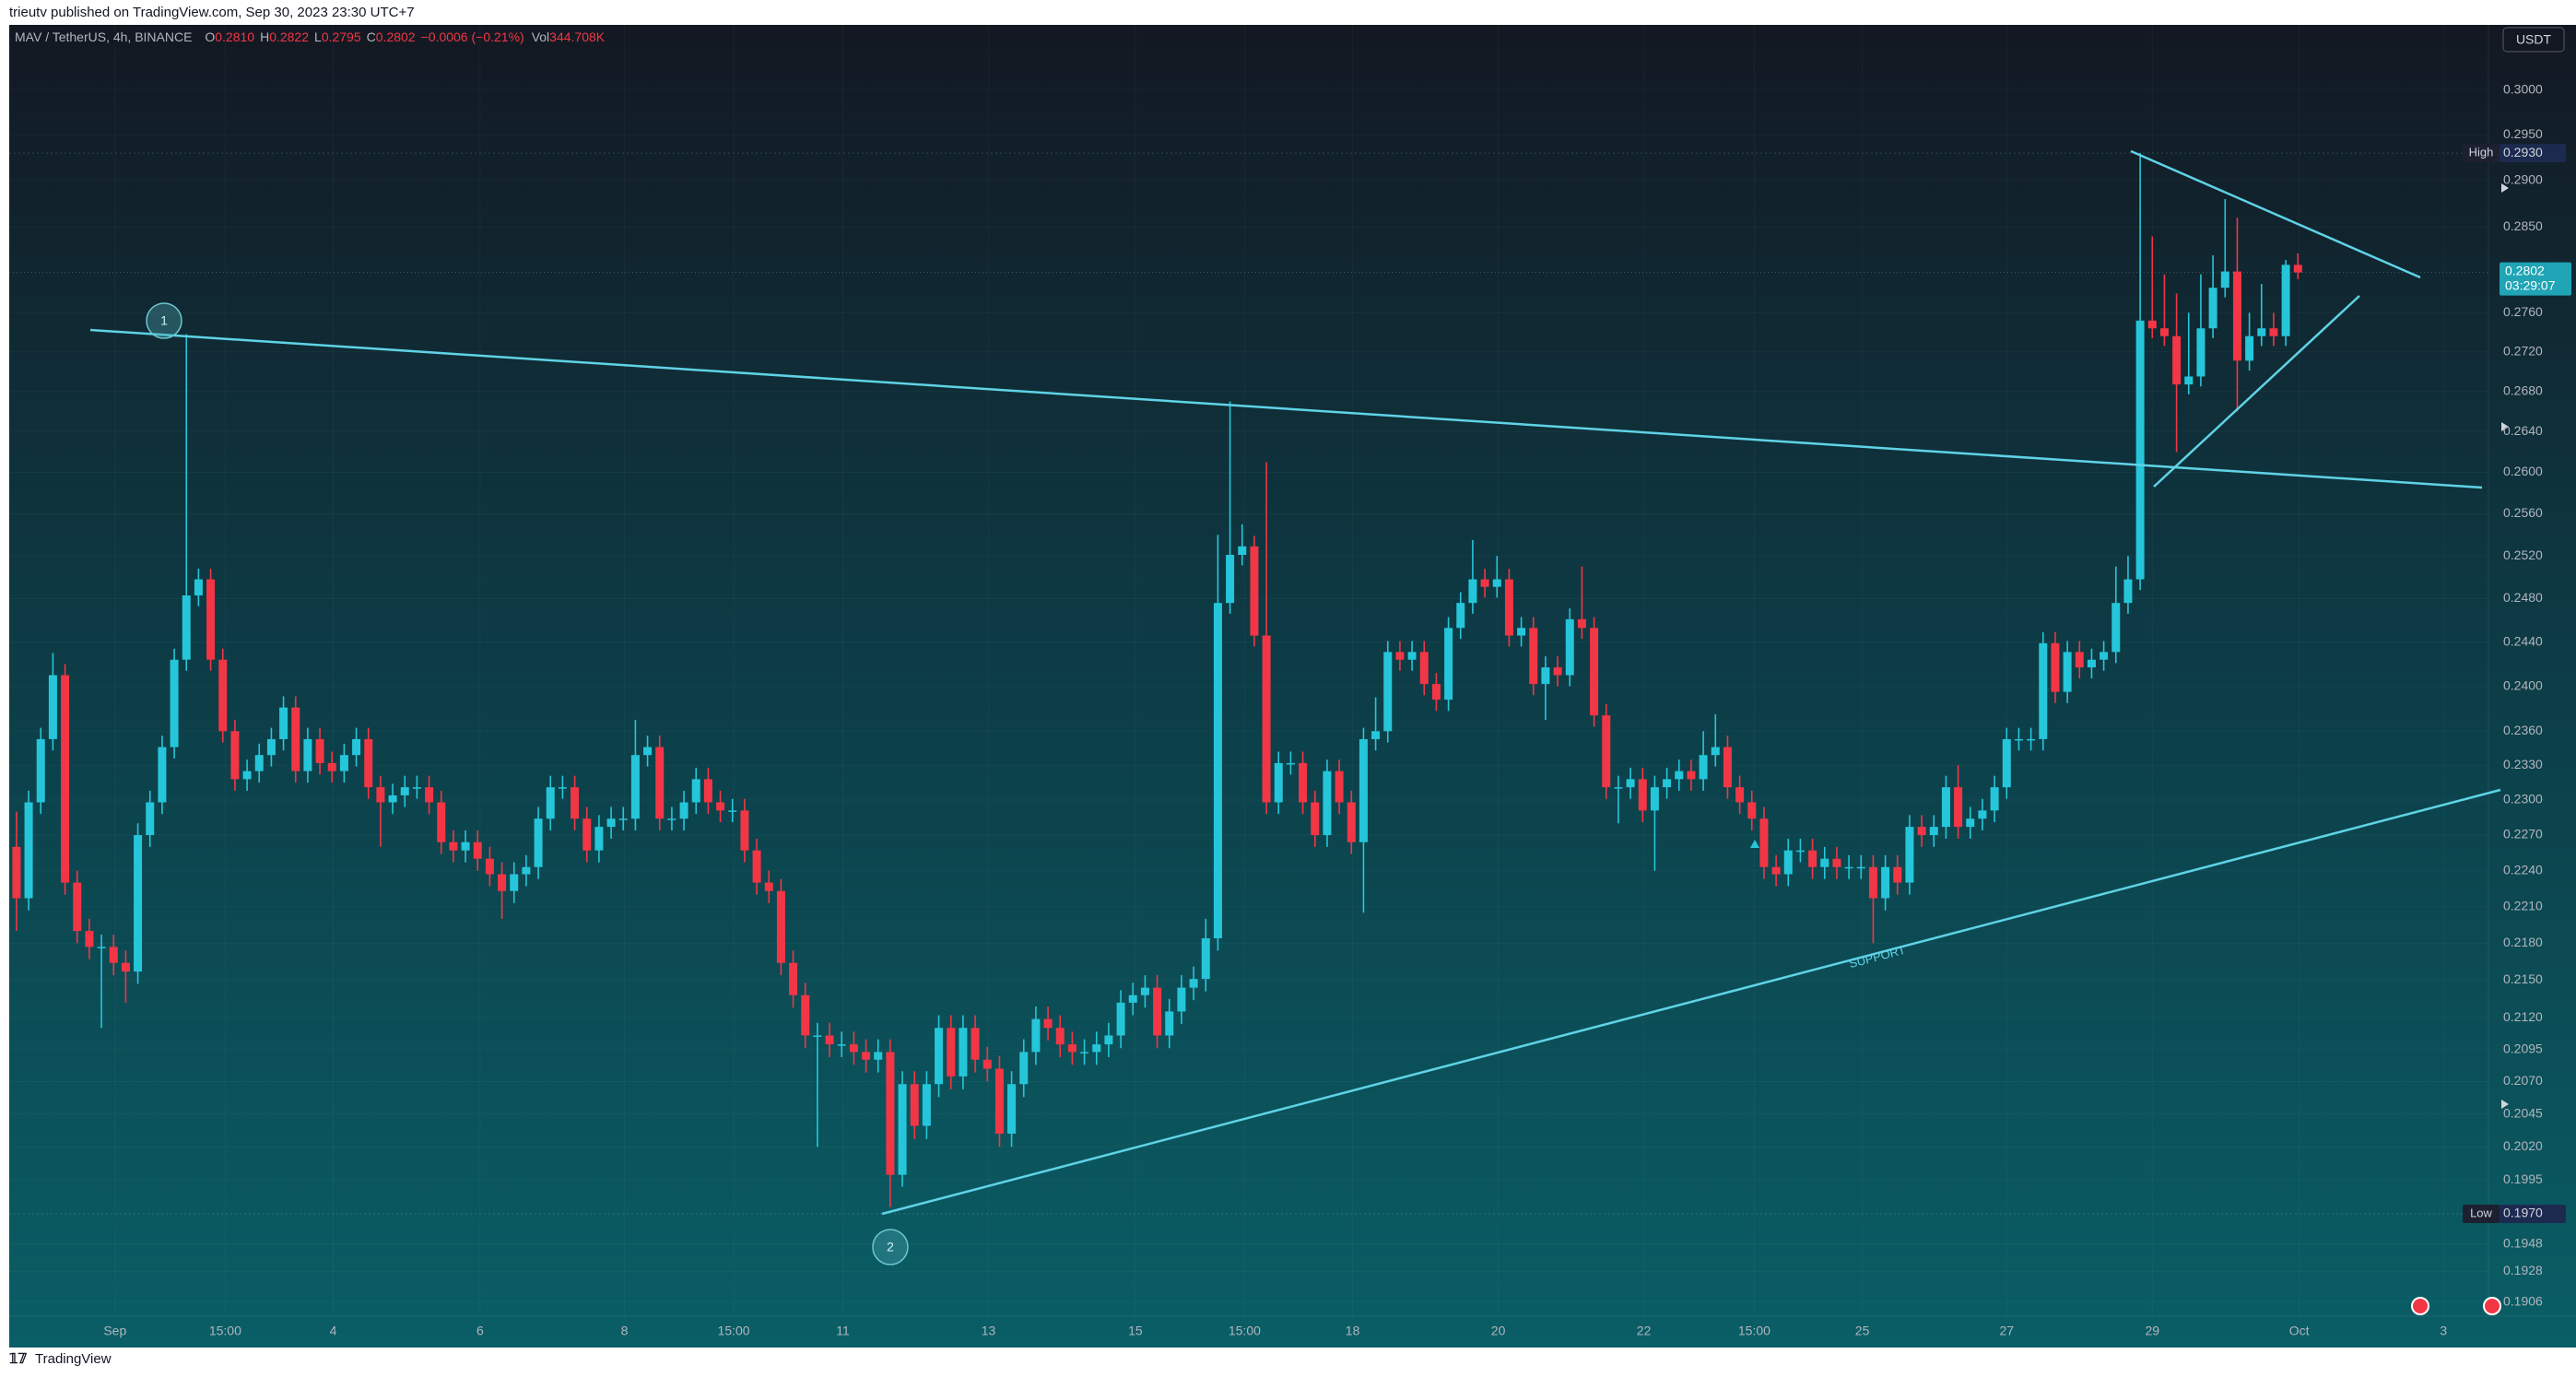 The height and width of the screenshot is (1377, 2576). What do you see at coordinates (577, 36) in the screenshot?
I see `legend-volume-value: 344.708K` at bounding box center [577, 36].